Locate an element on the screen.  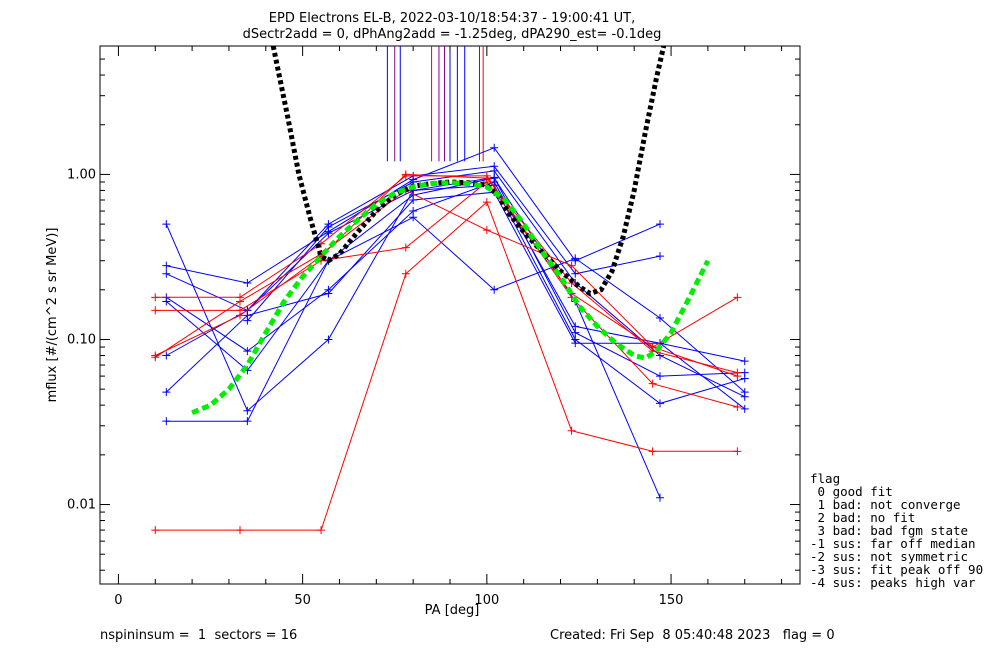
legend-item: 3 bad: bad fgm state is located at coordinates (889, 530).